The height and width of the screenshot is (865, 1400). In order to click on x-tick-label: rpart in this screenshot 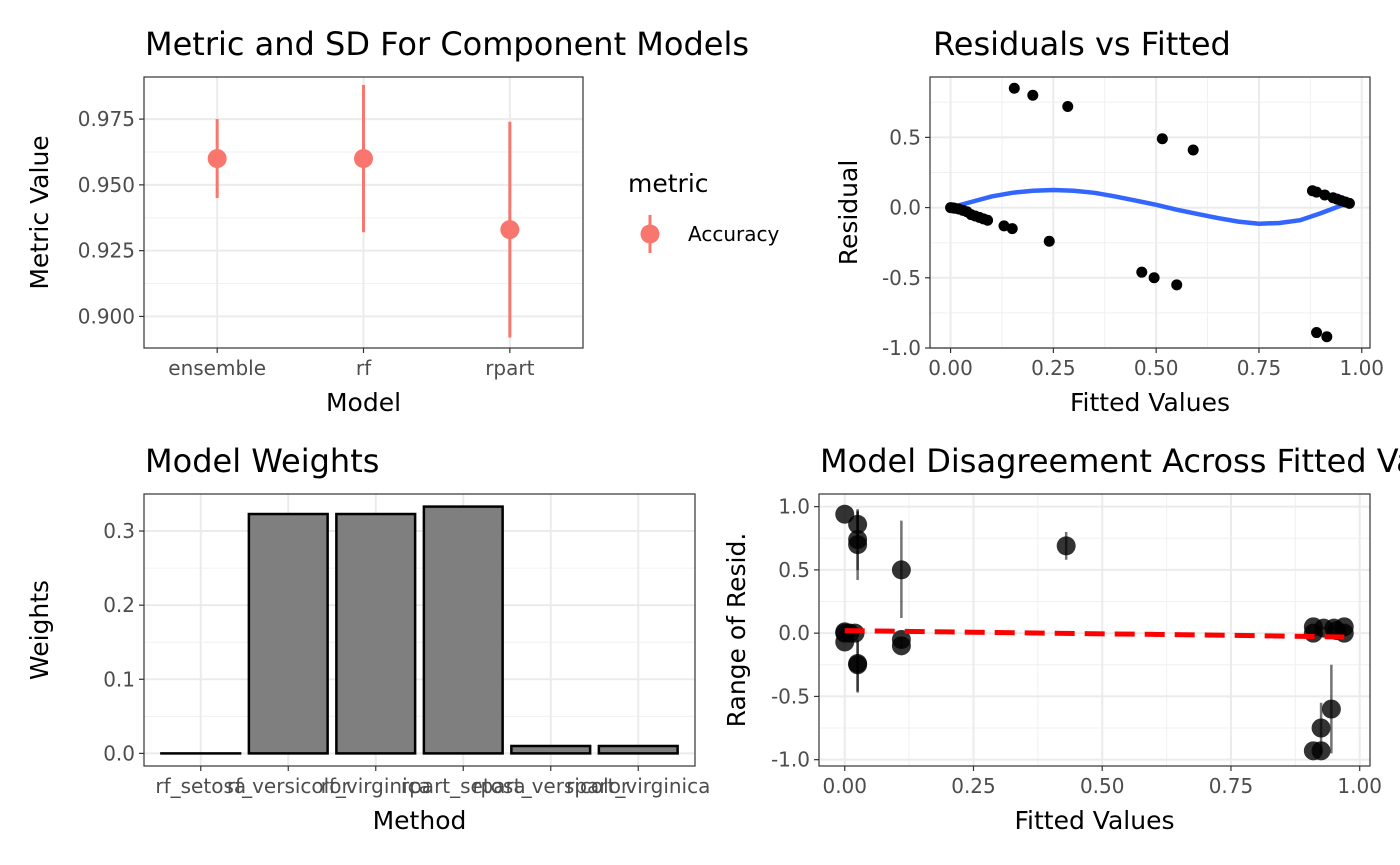, I will do `click(509, 368)`.